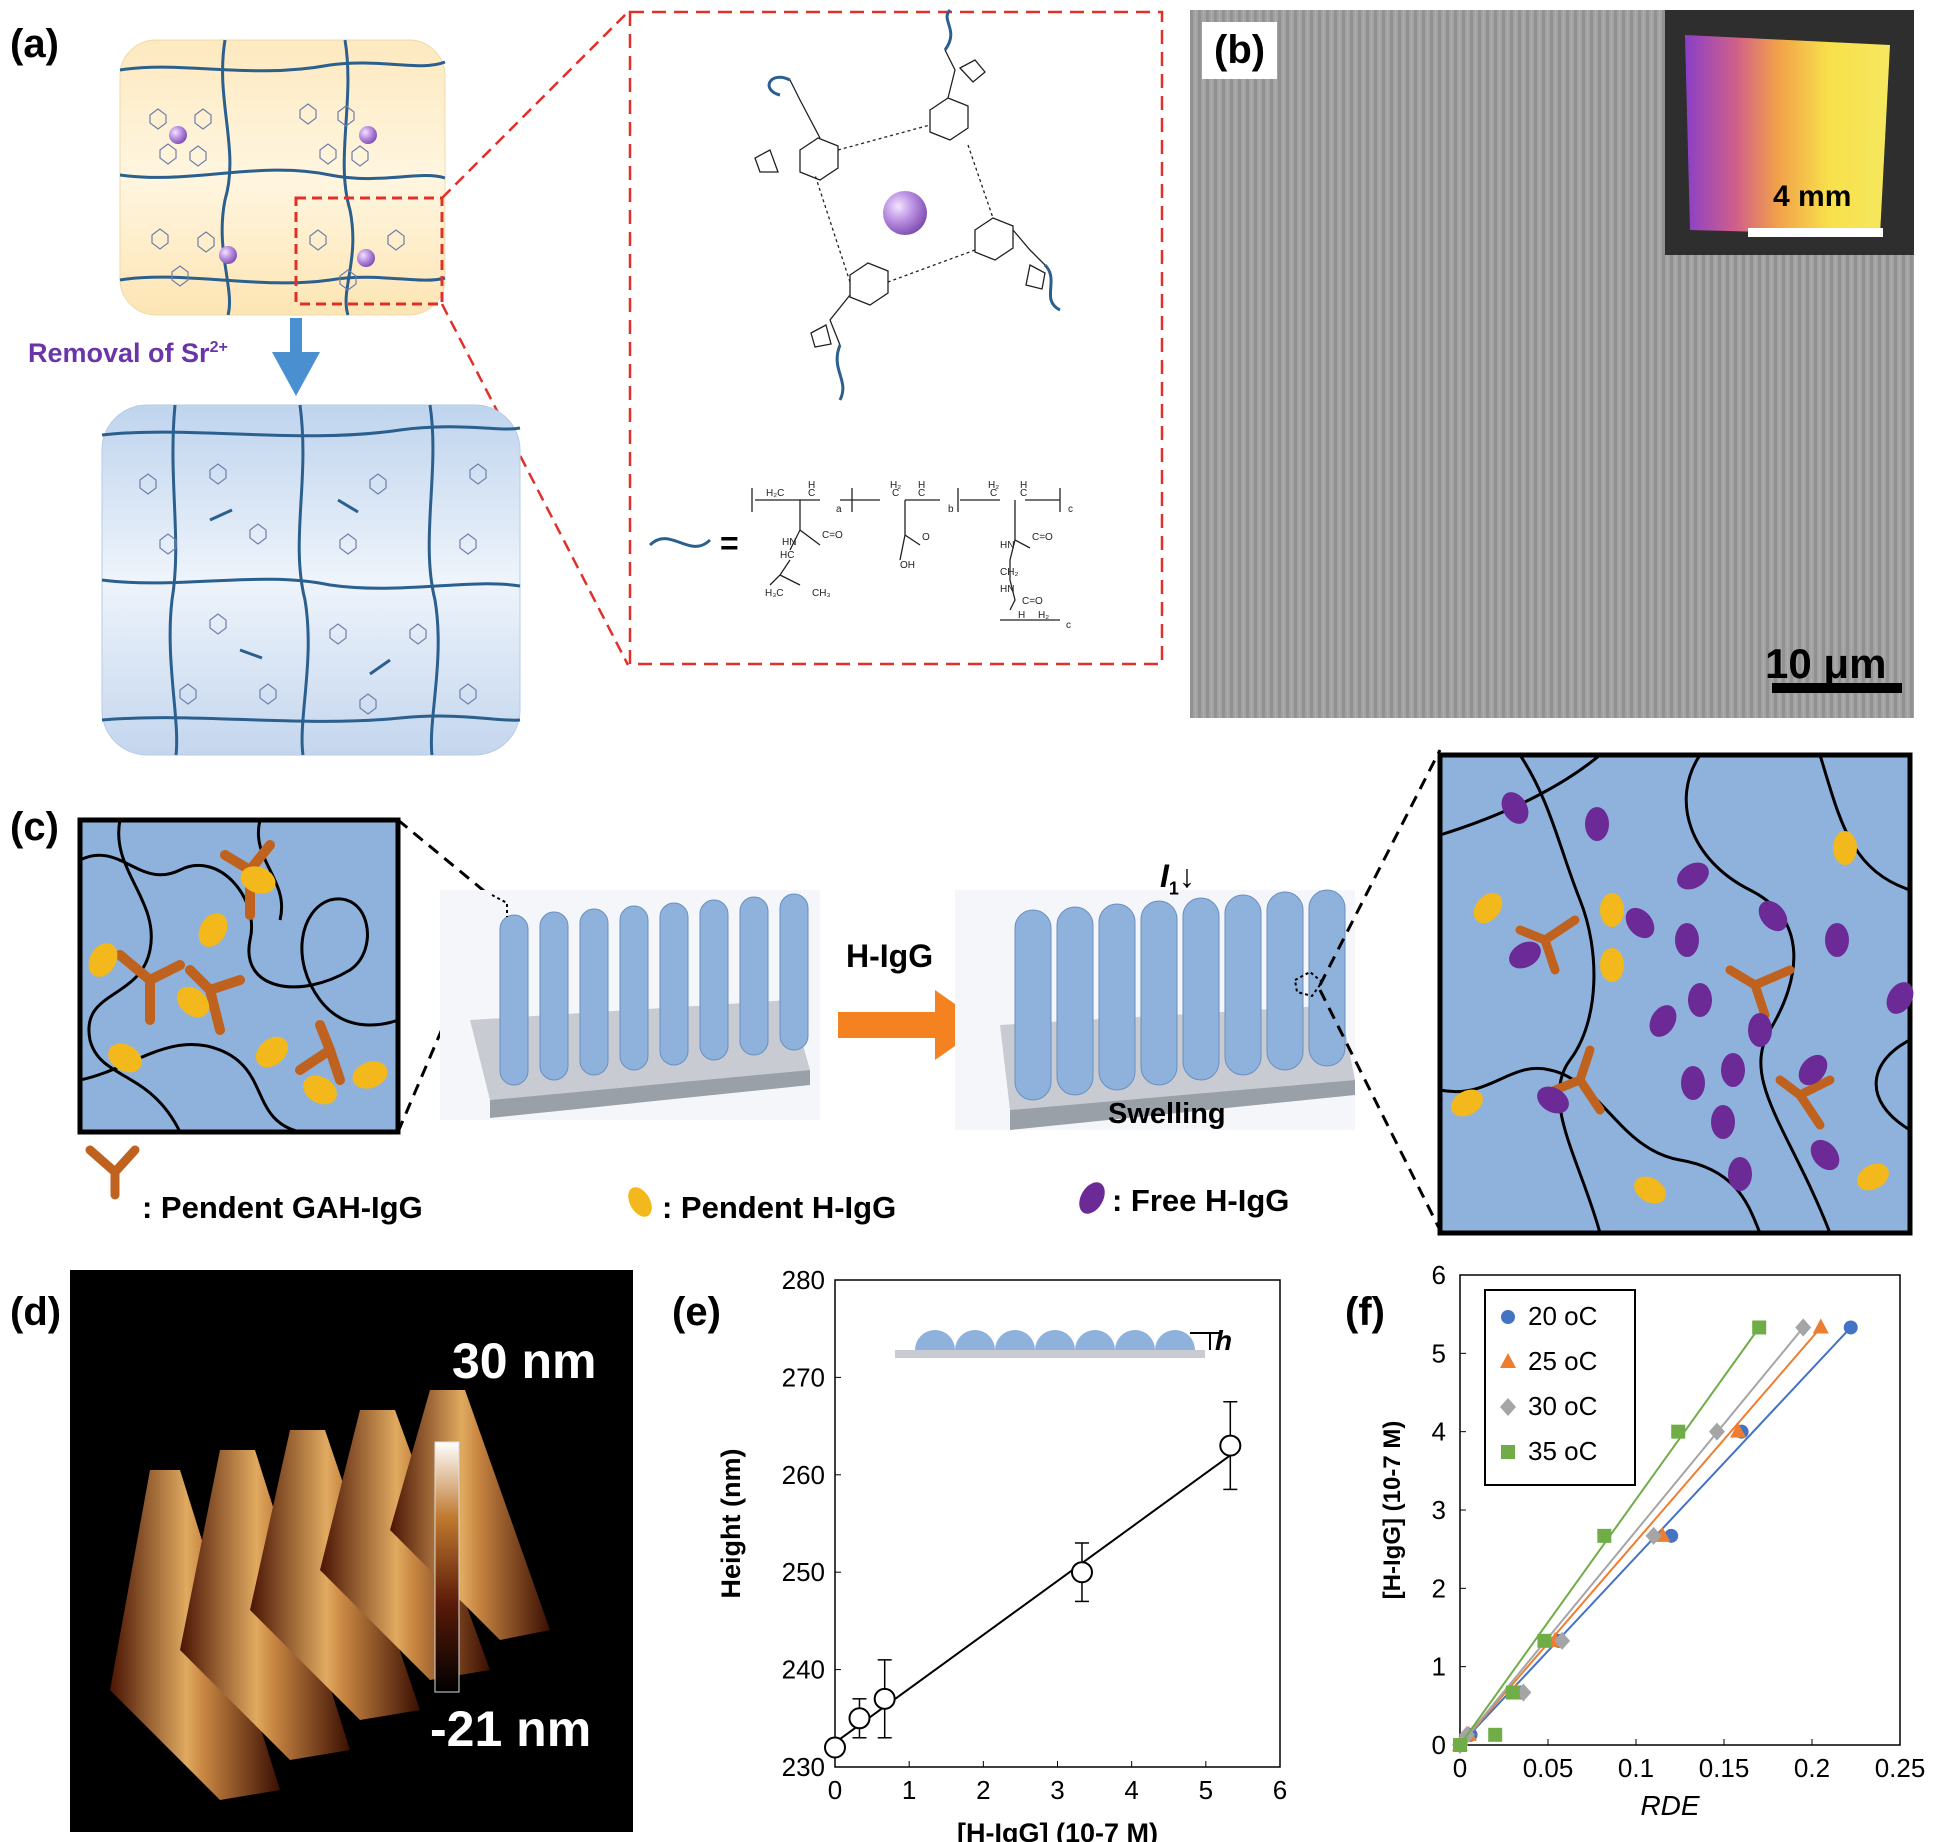 This screenshot has width=1949, height=1842. Describe the element at coordinates (1223, 1340) in the screenshot. I see `inset-h-label: h` at that location.